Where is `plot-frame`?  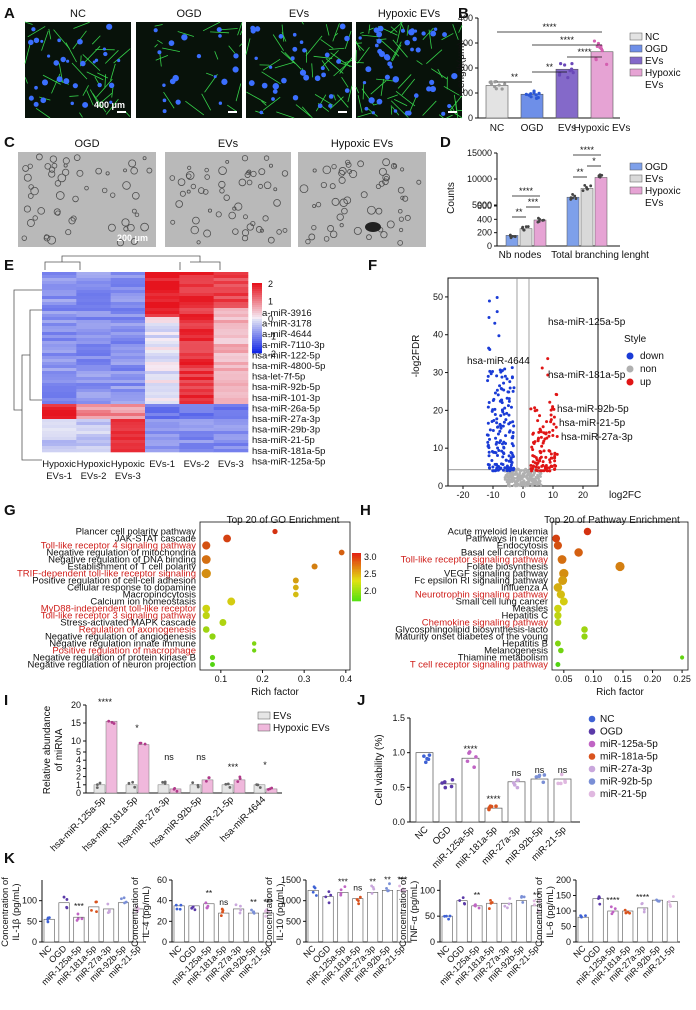
plot-frame is located at coordinates (275, 596).